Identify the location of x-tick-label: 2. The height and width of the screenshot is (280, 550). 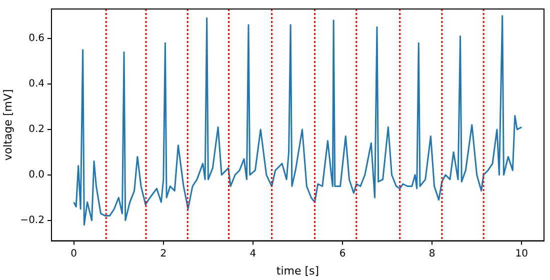
(163, 254).